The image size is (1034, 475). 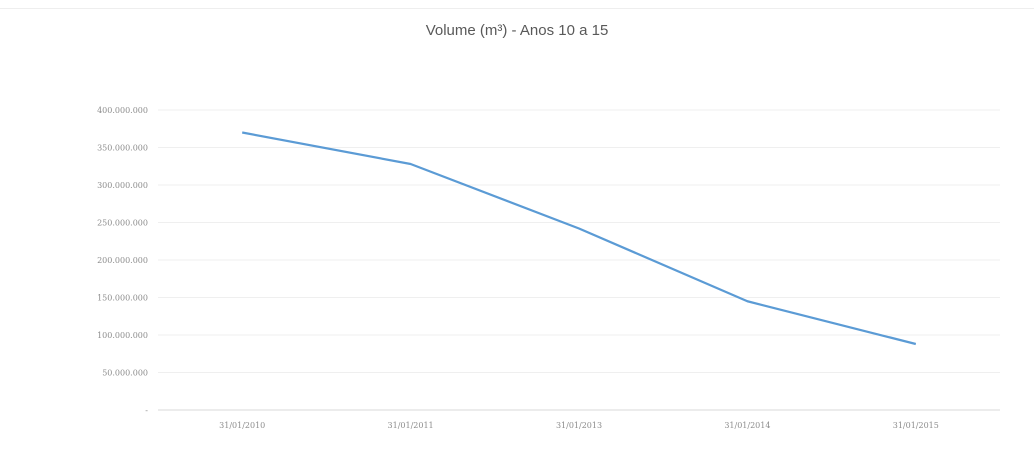 I want to click on x-tick-label: 31/01/2013, so click(x=579, y=425).